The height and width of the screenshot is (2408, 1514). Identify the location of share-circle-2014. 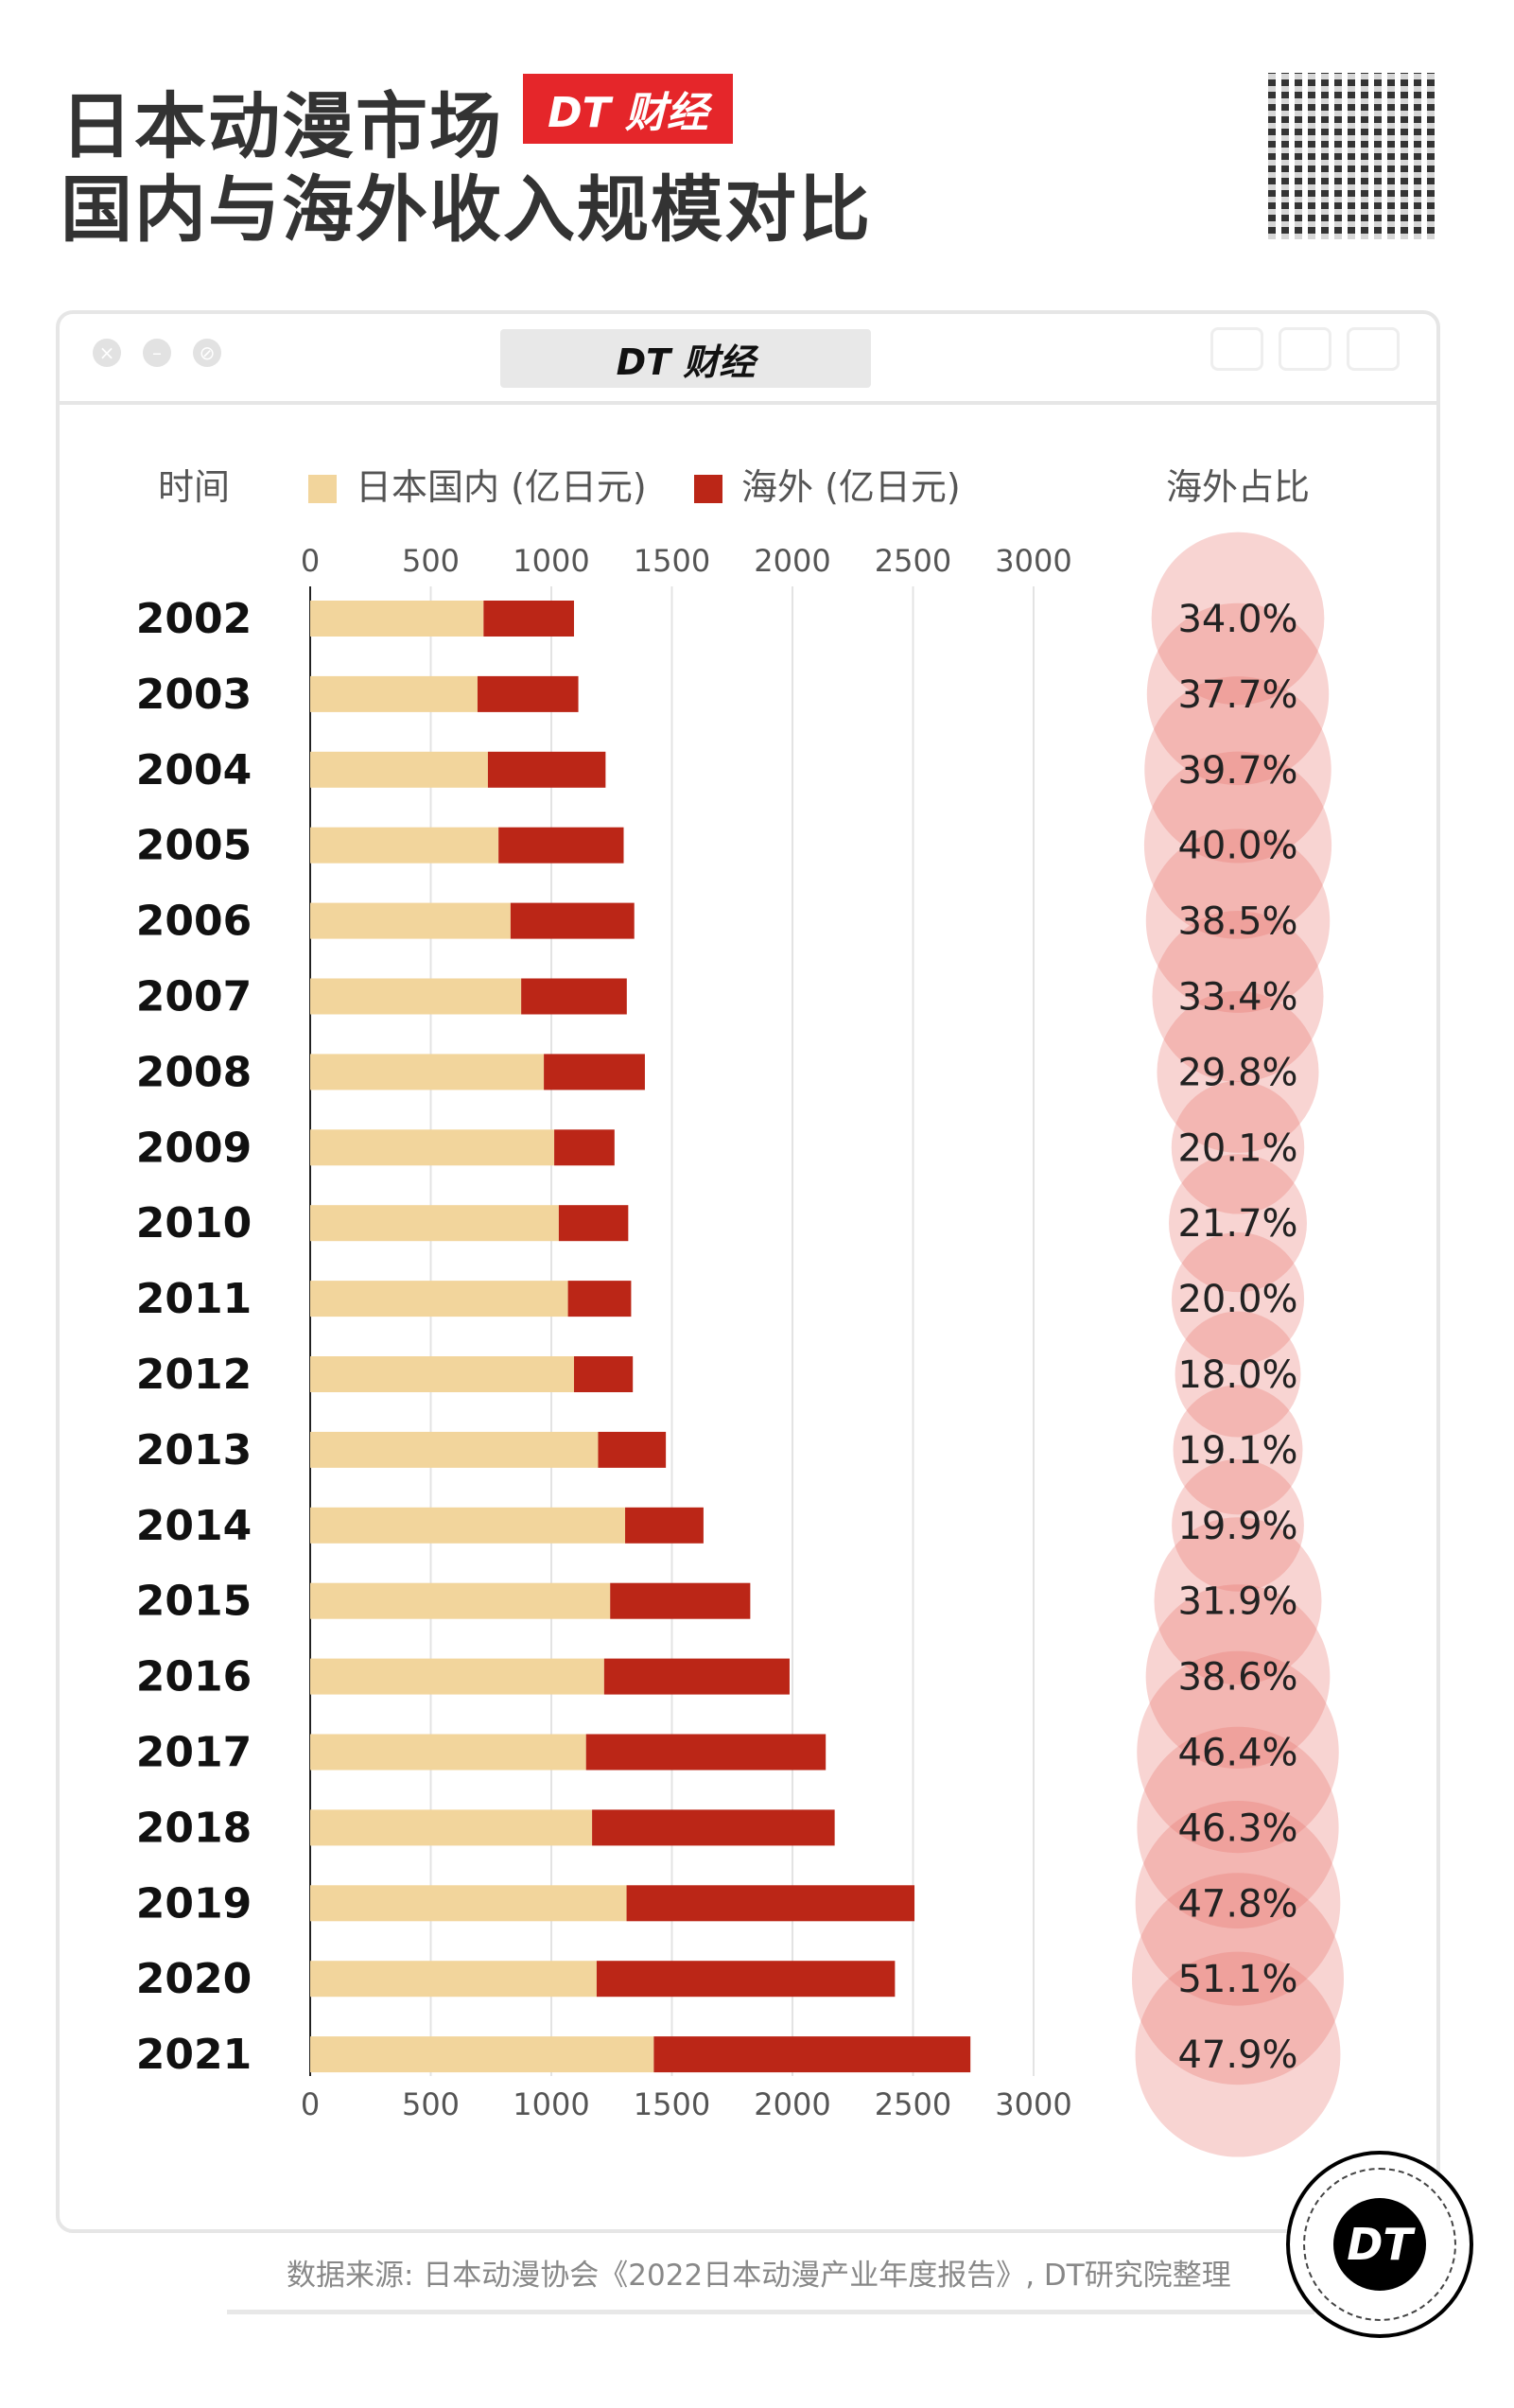
(1238, 1525).